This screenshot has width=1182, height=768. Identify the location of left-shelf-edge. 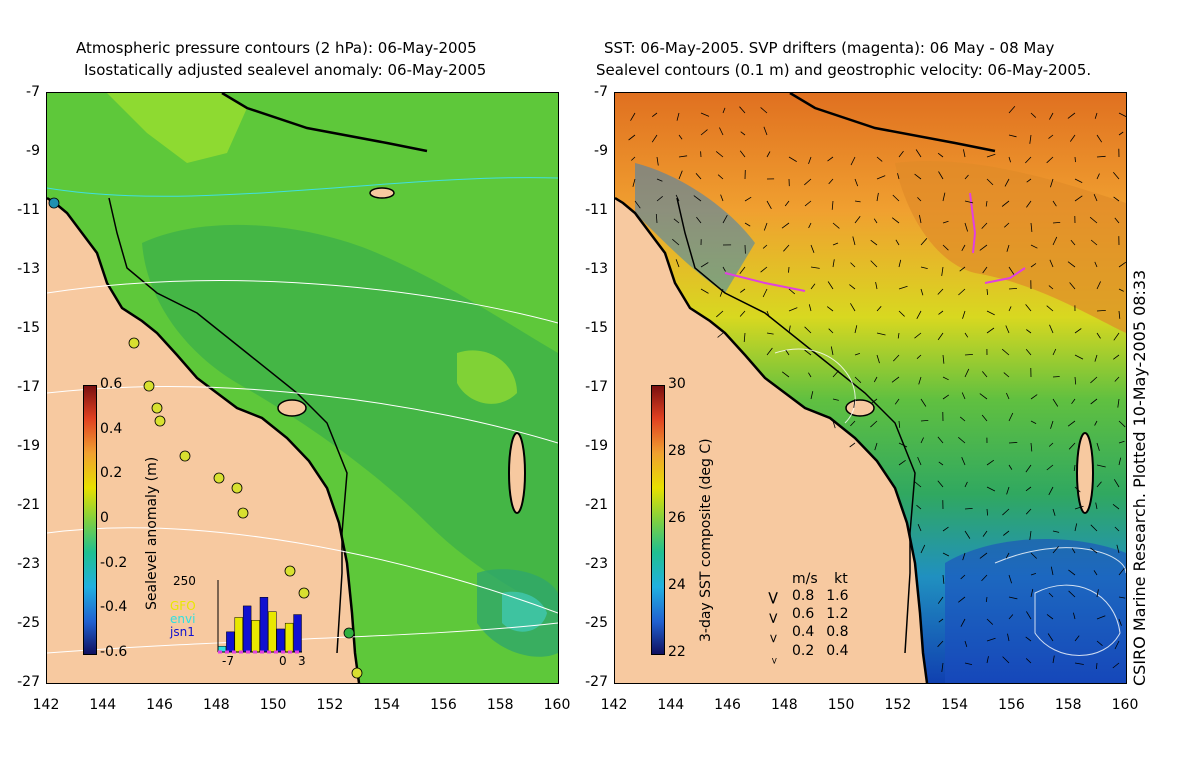
(228, 425).